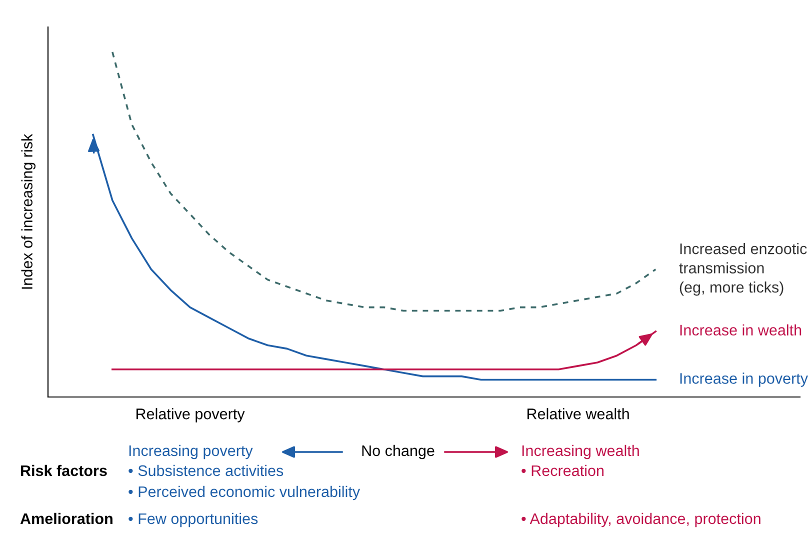  What do you see at coordinates (193, 520) in the screenshot?
I see `text: • Few opportunities` at bounding box center [193, 520].